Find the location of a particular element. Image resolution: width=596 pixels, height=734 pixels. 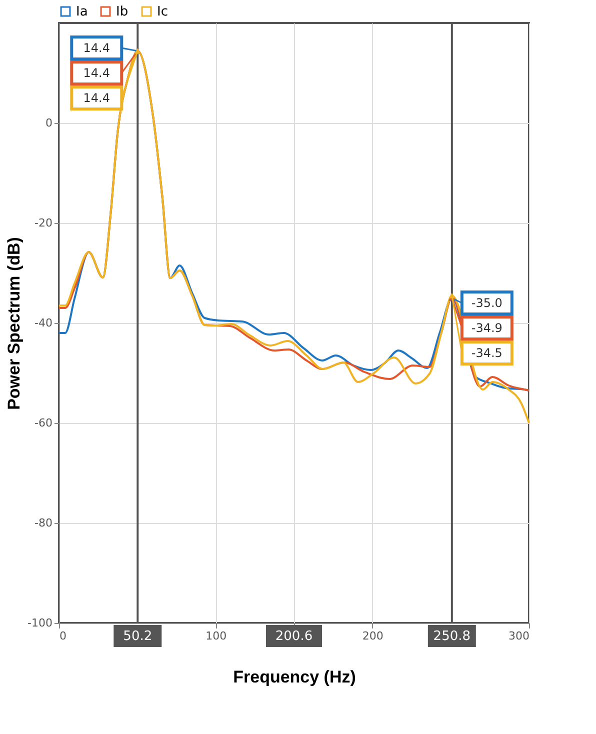

y-tick-label: -80 is located at coordinates (43, 523).